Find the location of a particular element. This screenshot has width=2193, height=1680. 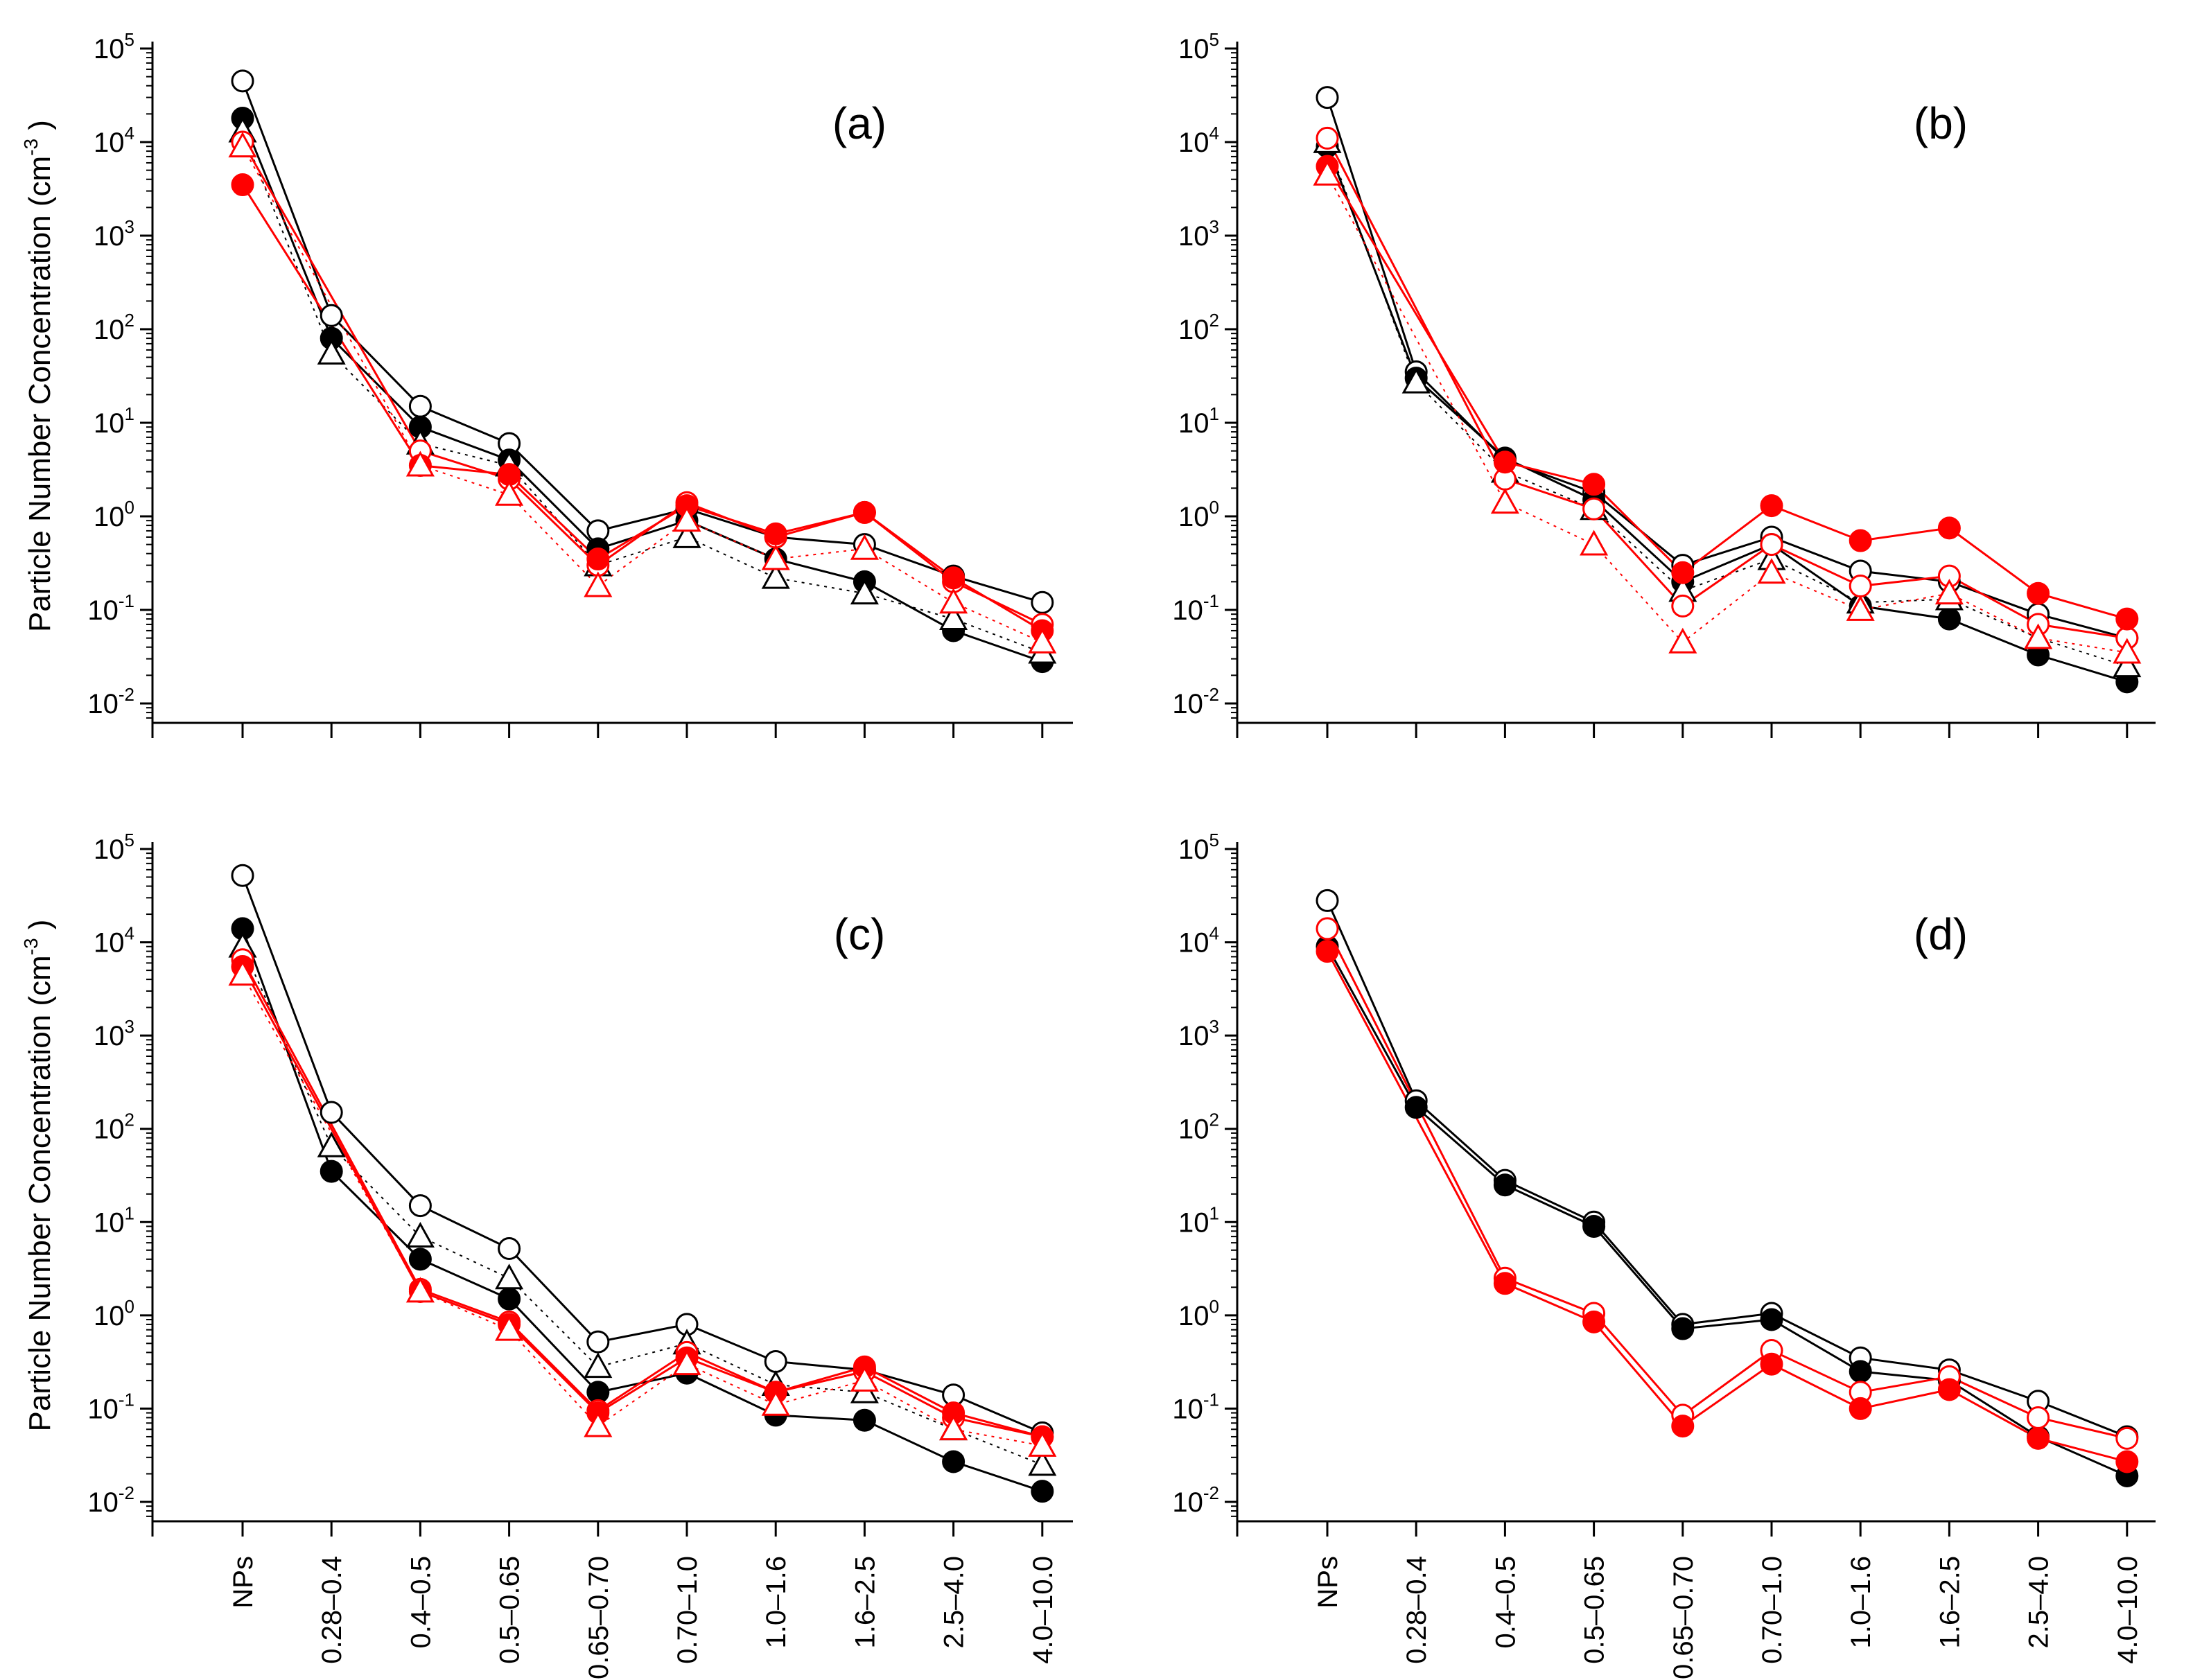

y-axis-label-text: Particle Number Concentration (cm is located at coordinates (40, 1193).